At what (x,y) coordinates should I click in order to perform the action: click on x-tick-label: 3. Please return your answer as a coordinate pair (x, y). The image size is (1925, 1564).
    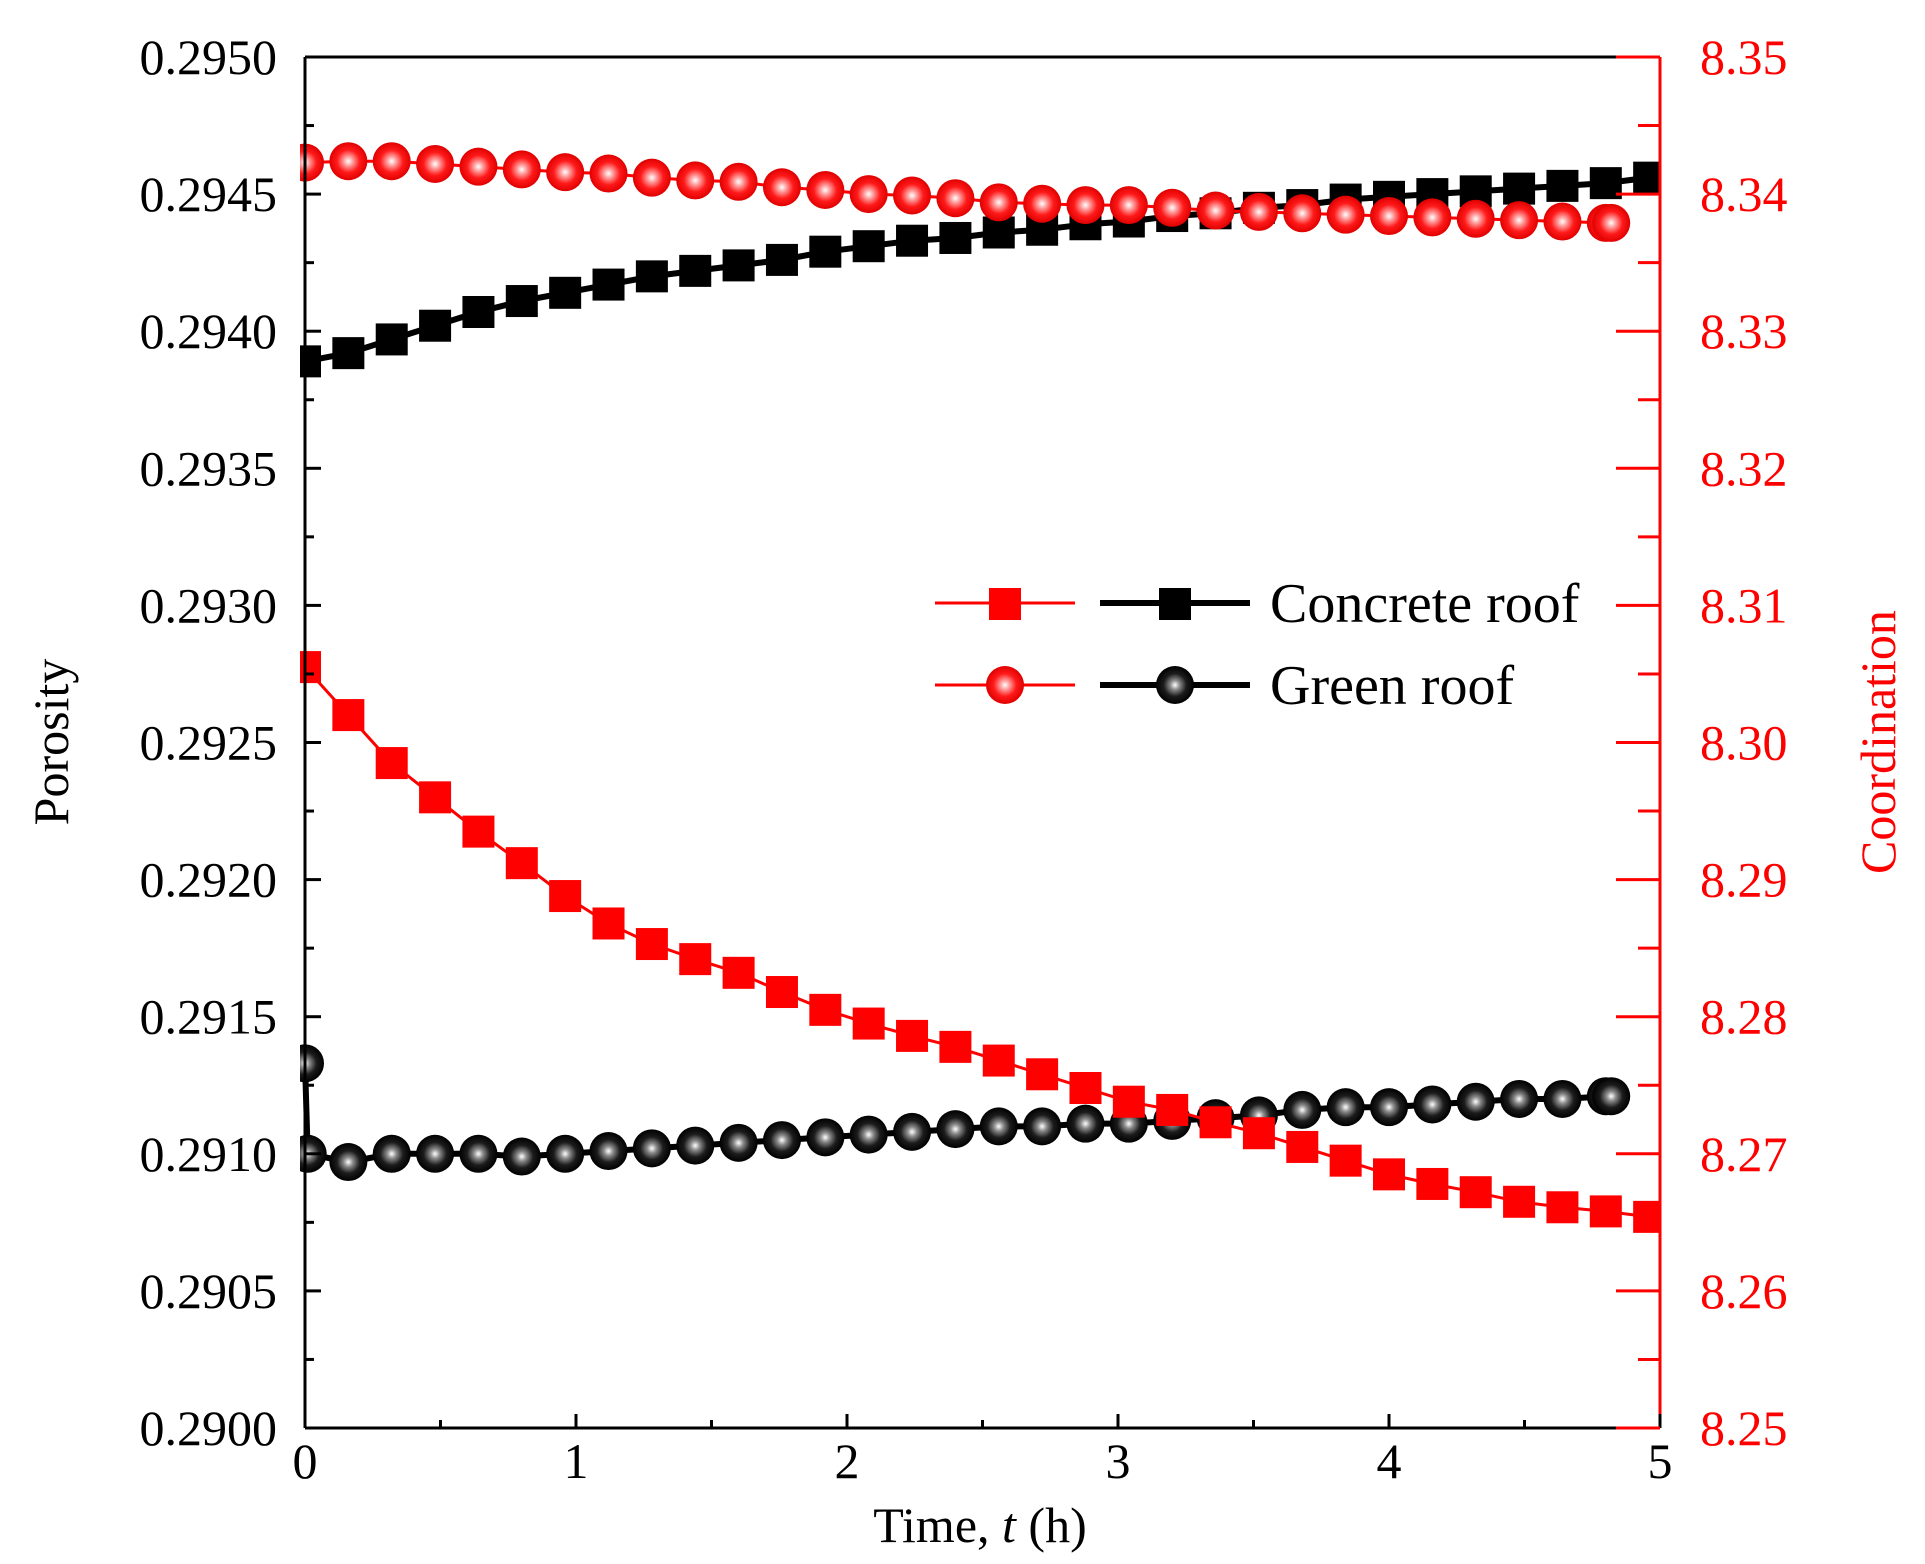
    Looking at the image, I should click on (1118, 1461).